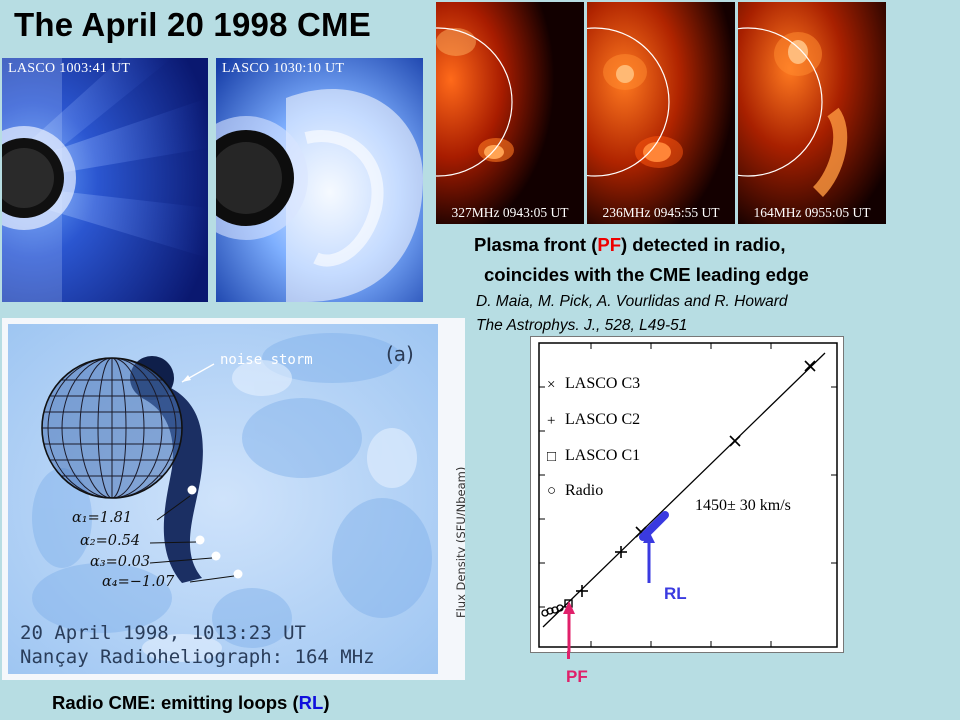 The height and width of the screenshot is (720, 960). What do you see at coordinates (812, 212) in the screenshot?
I see `radio-label-3: 164MHz 0955:05 UT` at bounding box center [812, 212].